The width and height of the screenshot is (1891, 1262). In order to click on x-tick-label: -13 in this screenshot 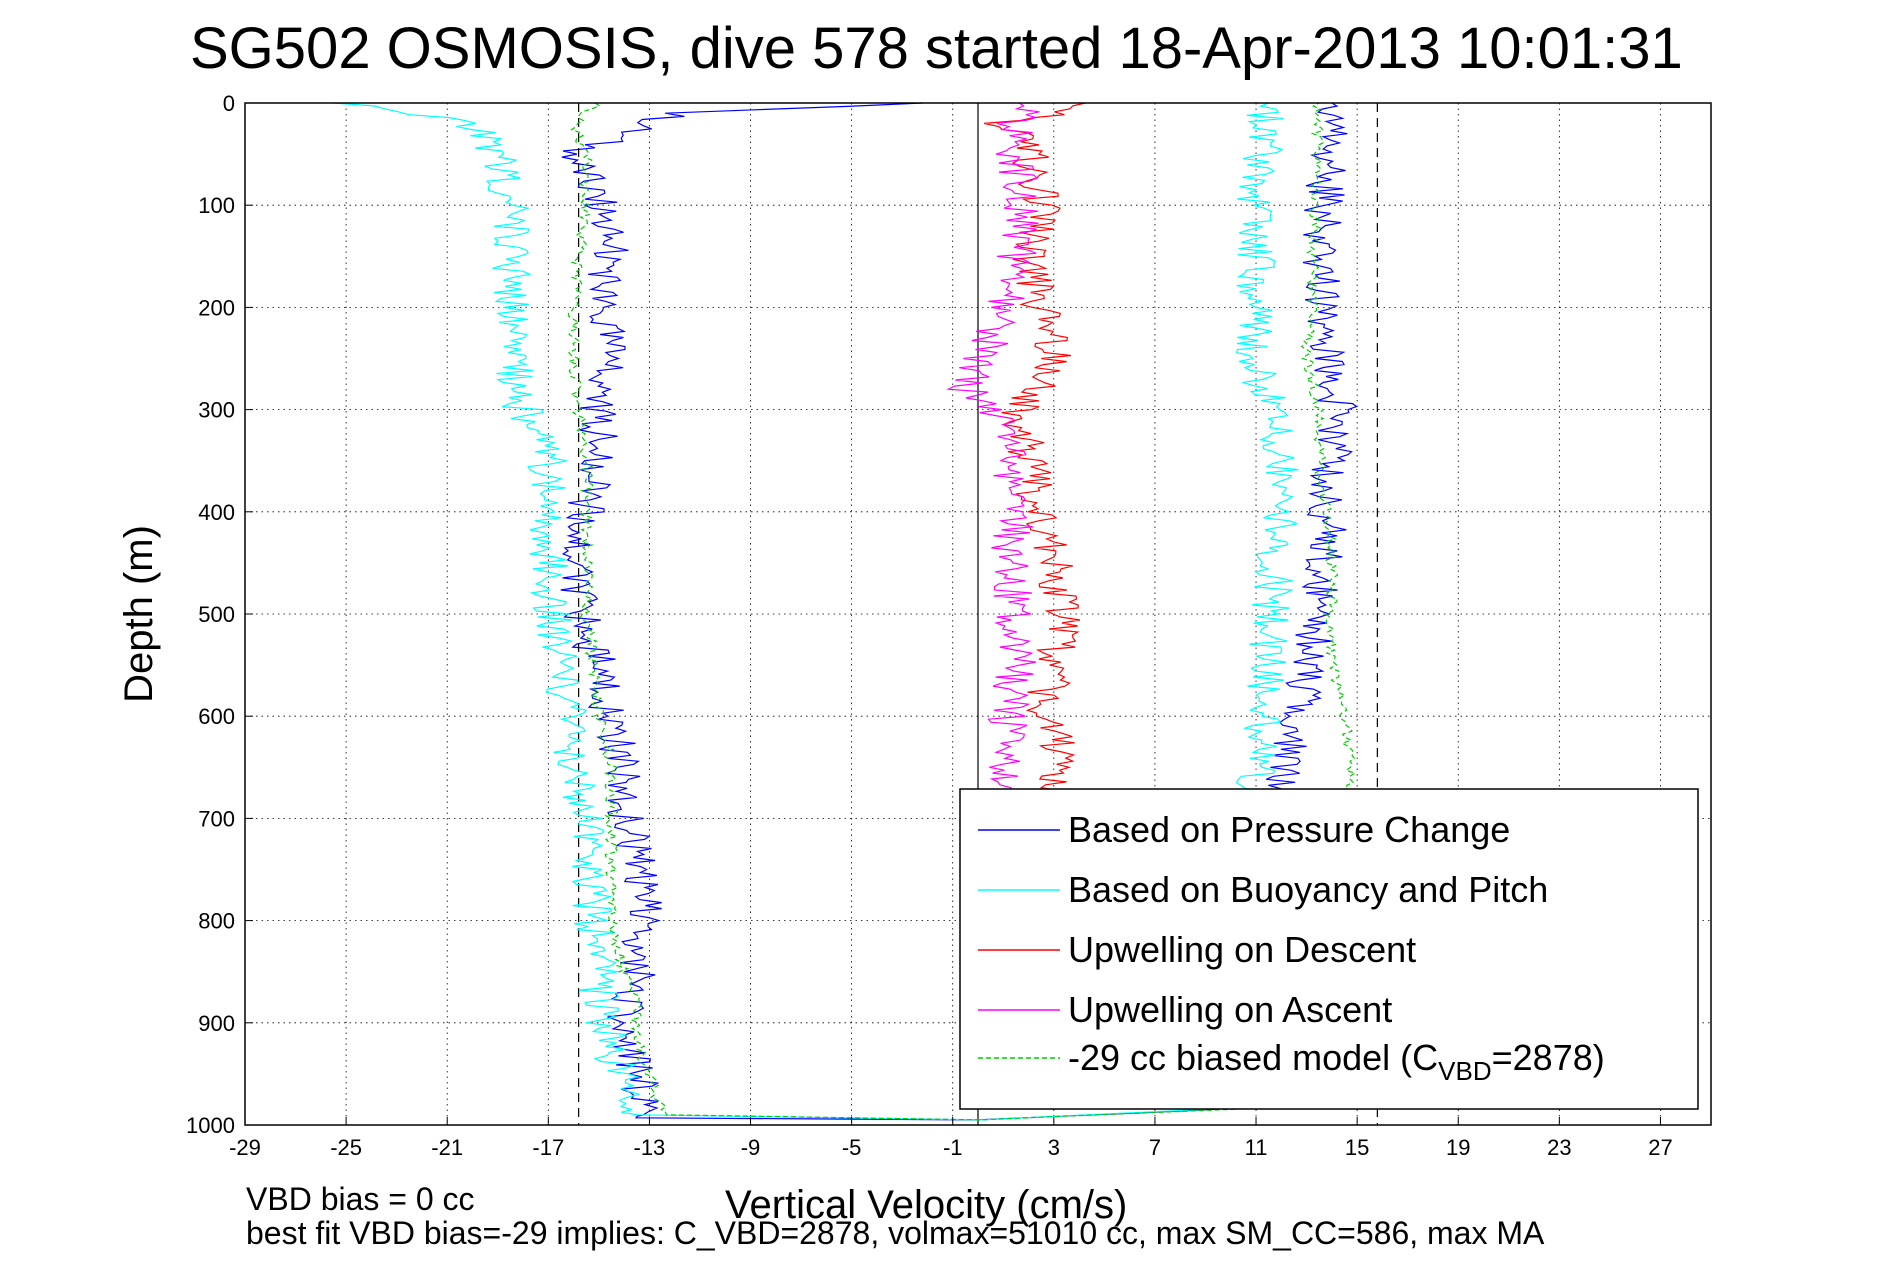, I will do `click(650, 1147)`.